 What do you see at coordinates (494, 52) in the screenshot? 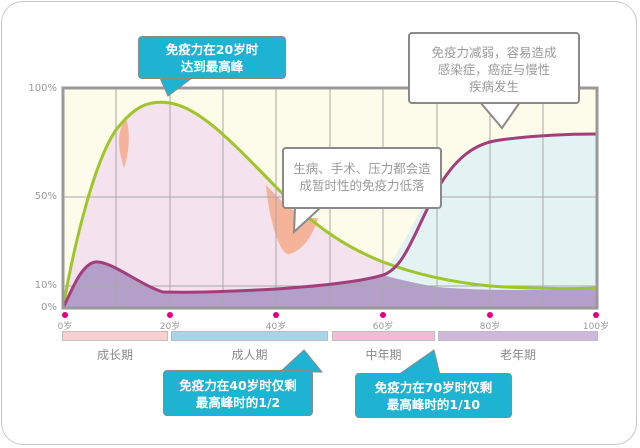
I see `callout-weak-line1: 免疫力减弱，容易造成` at bounding box center [494, 52].